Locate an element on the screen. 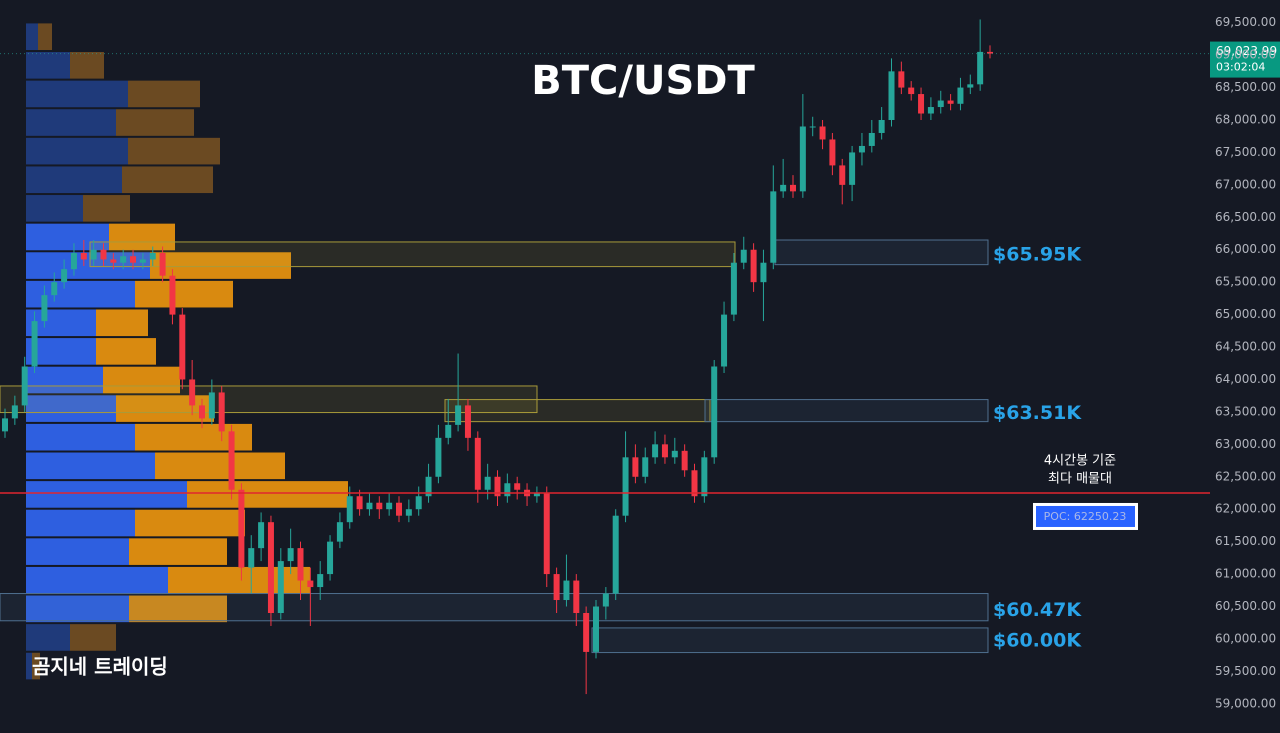 This screenshot has height=733, width=1280. zone-label: $63.51K is located at coordinates (1037, 413).